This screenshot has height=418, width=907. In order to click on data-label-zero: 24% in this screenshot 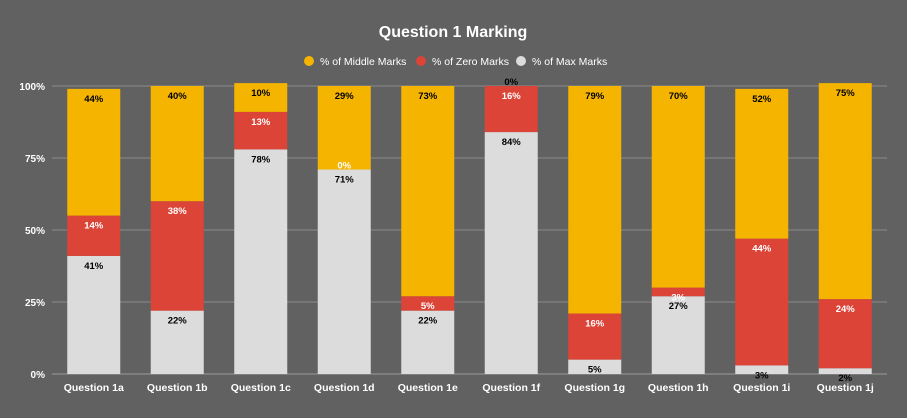, I will do `click(846, 309)`.